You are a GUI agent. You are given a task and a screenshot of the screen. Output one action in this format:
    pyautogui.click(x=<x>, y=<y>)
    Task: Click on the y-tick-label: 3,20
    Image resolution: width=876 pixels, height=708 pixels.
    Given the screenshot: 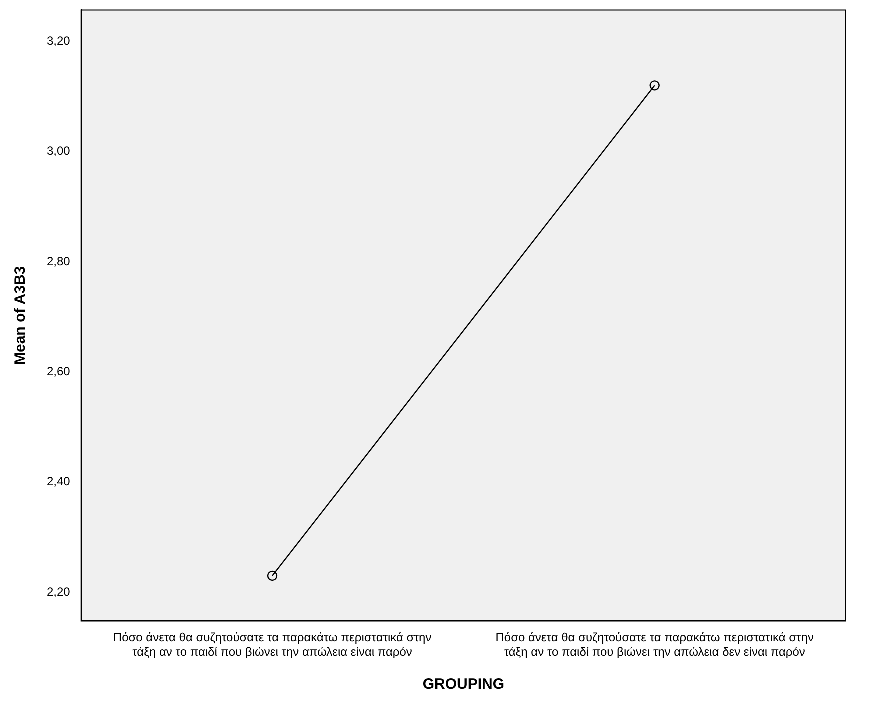 What is the action you would take?
    pyautogui.click(x=58, y=41)
    